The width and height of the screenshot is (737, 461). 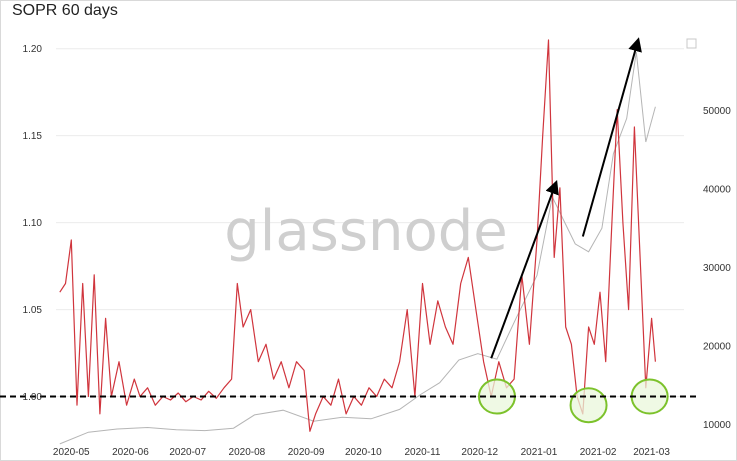 What do you see at coordinates (598, 452) in the screenshot?
I see `x-tick-label: 2021-02` at bounding box center [598, 452].